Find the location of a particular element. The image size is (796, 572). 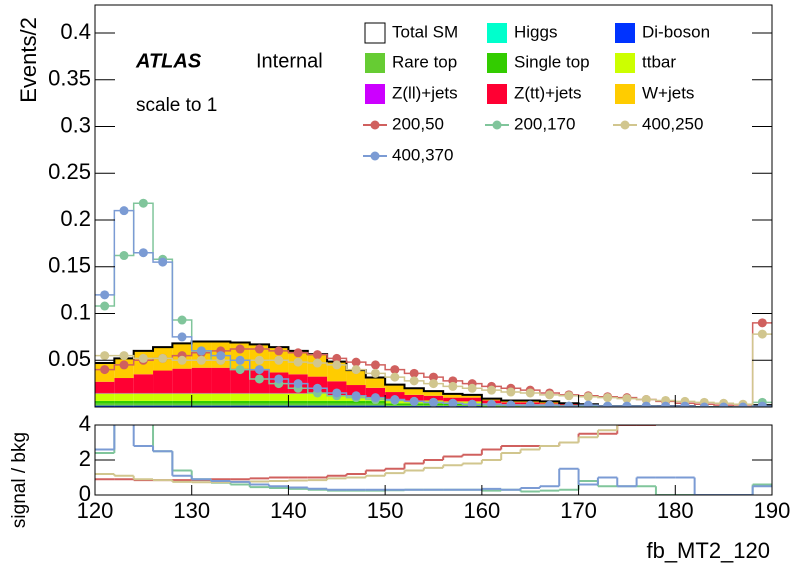

x-axis-label: fb_MT2_120 is located at coordinates (708, 550).